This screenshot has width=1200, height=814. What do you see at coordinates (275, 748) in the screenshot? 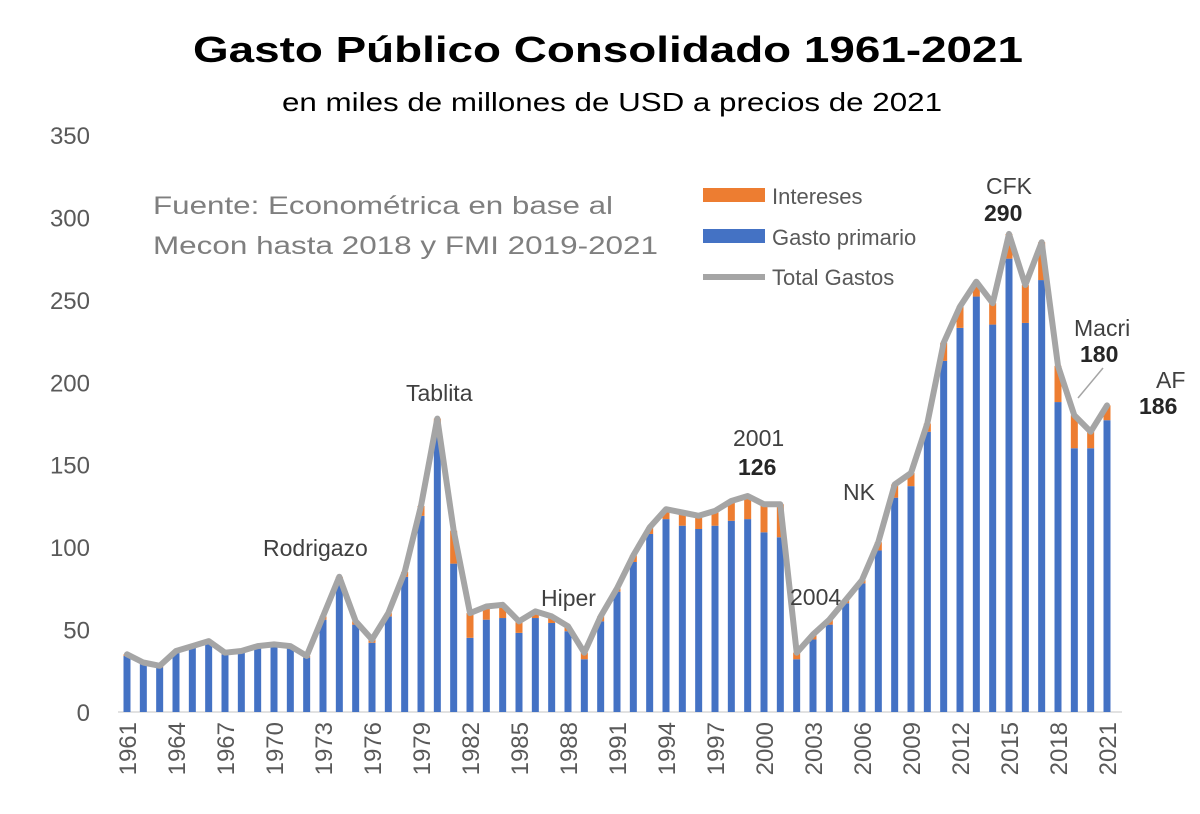
I see `x-tick-label: 1970` at bounding box center [275, 748].